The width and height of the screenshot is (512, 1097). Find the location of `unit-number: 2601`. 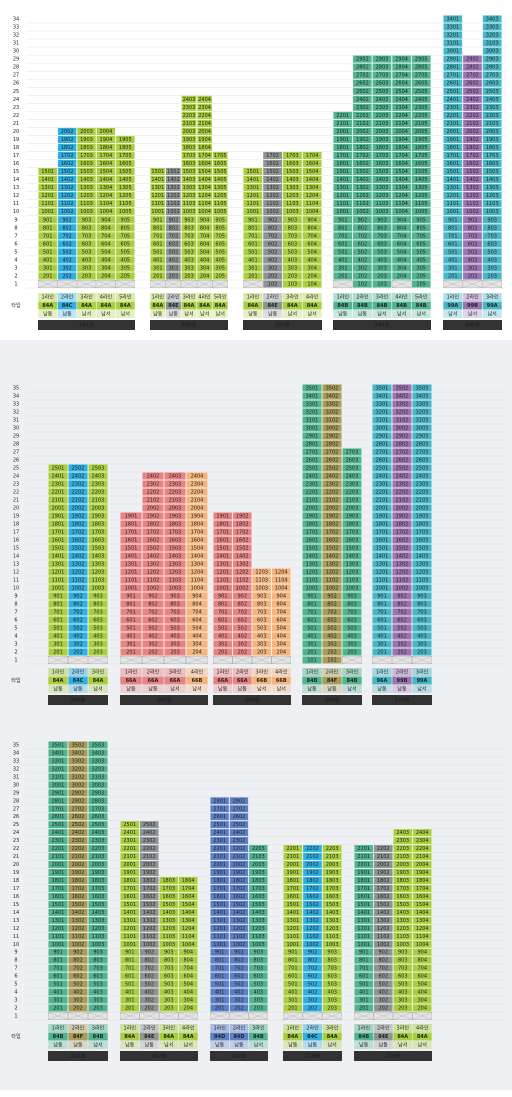

unit-number: 2601 is located at coordinates (219, 817).